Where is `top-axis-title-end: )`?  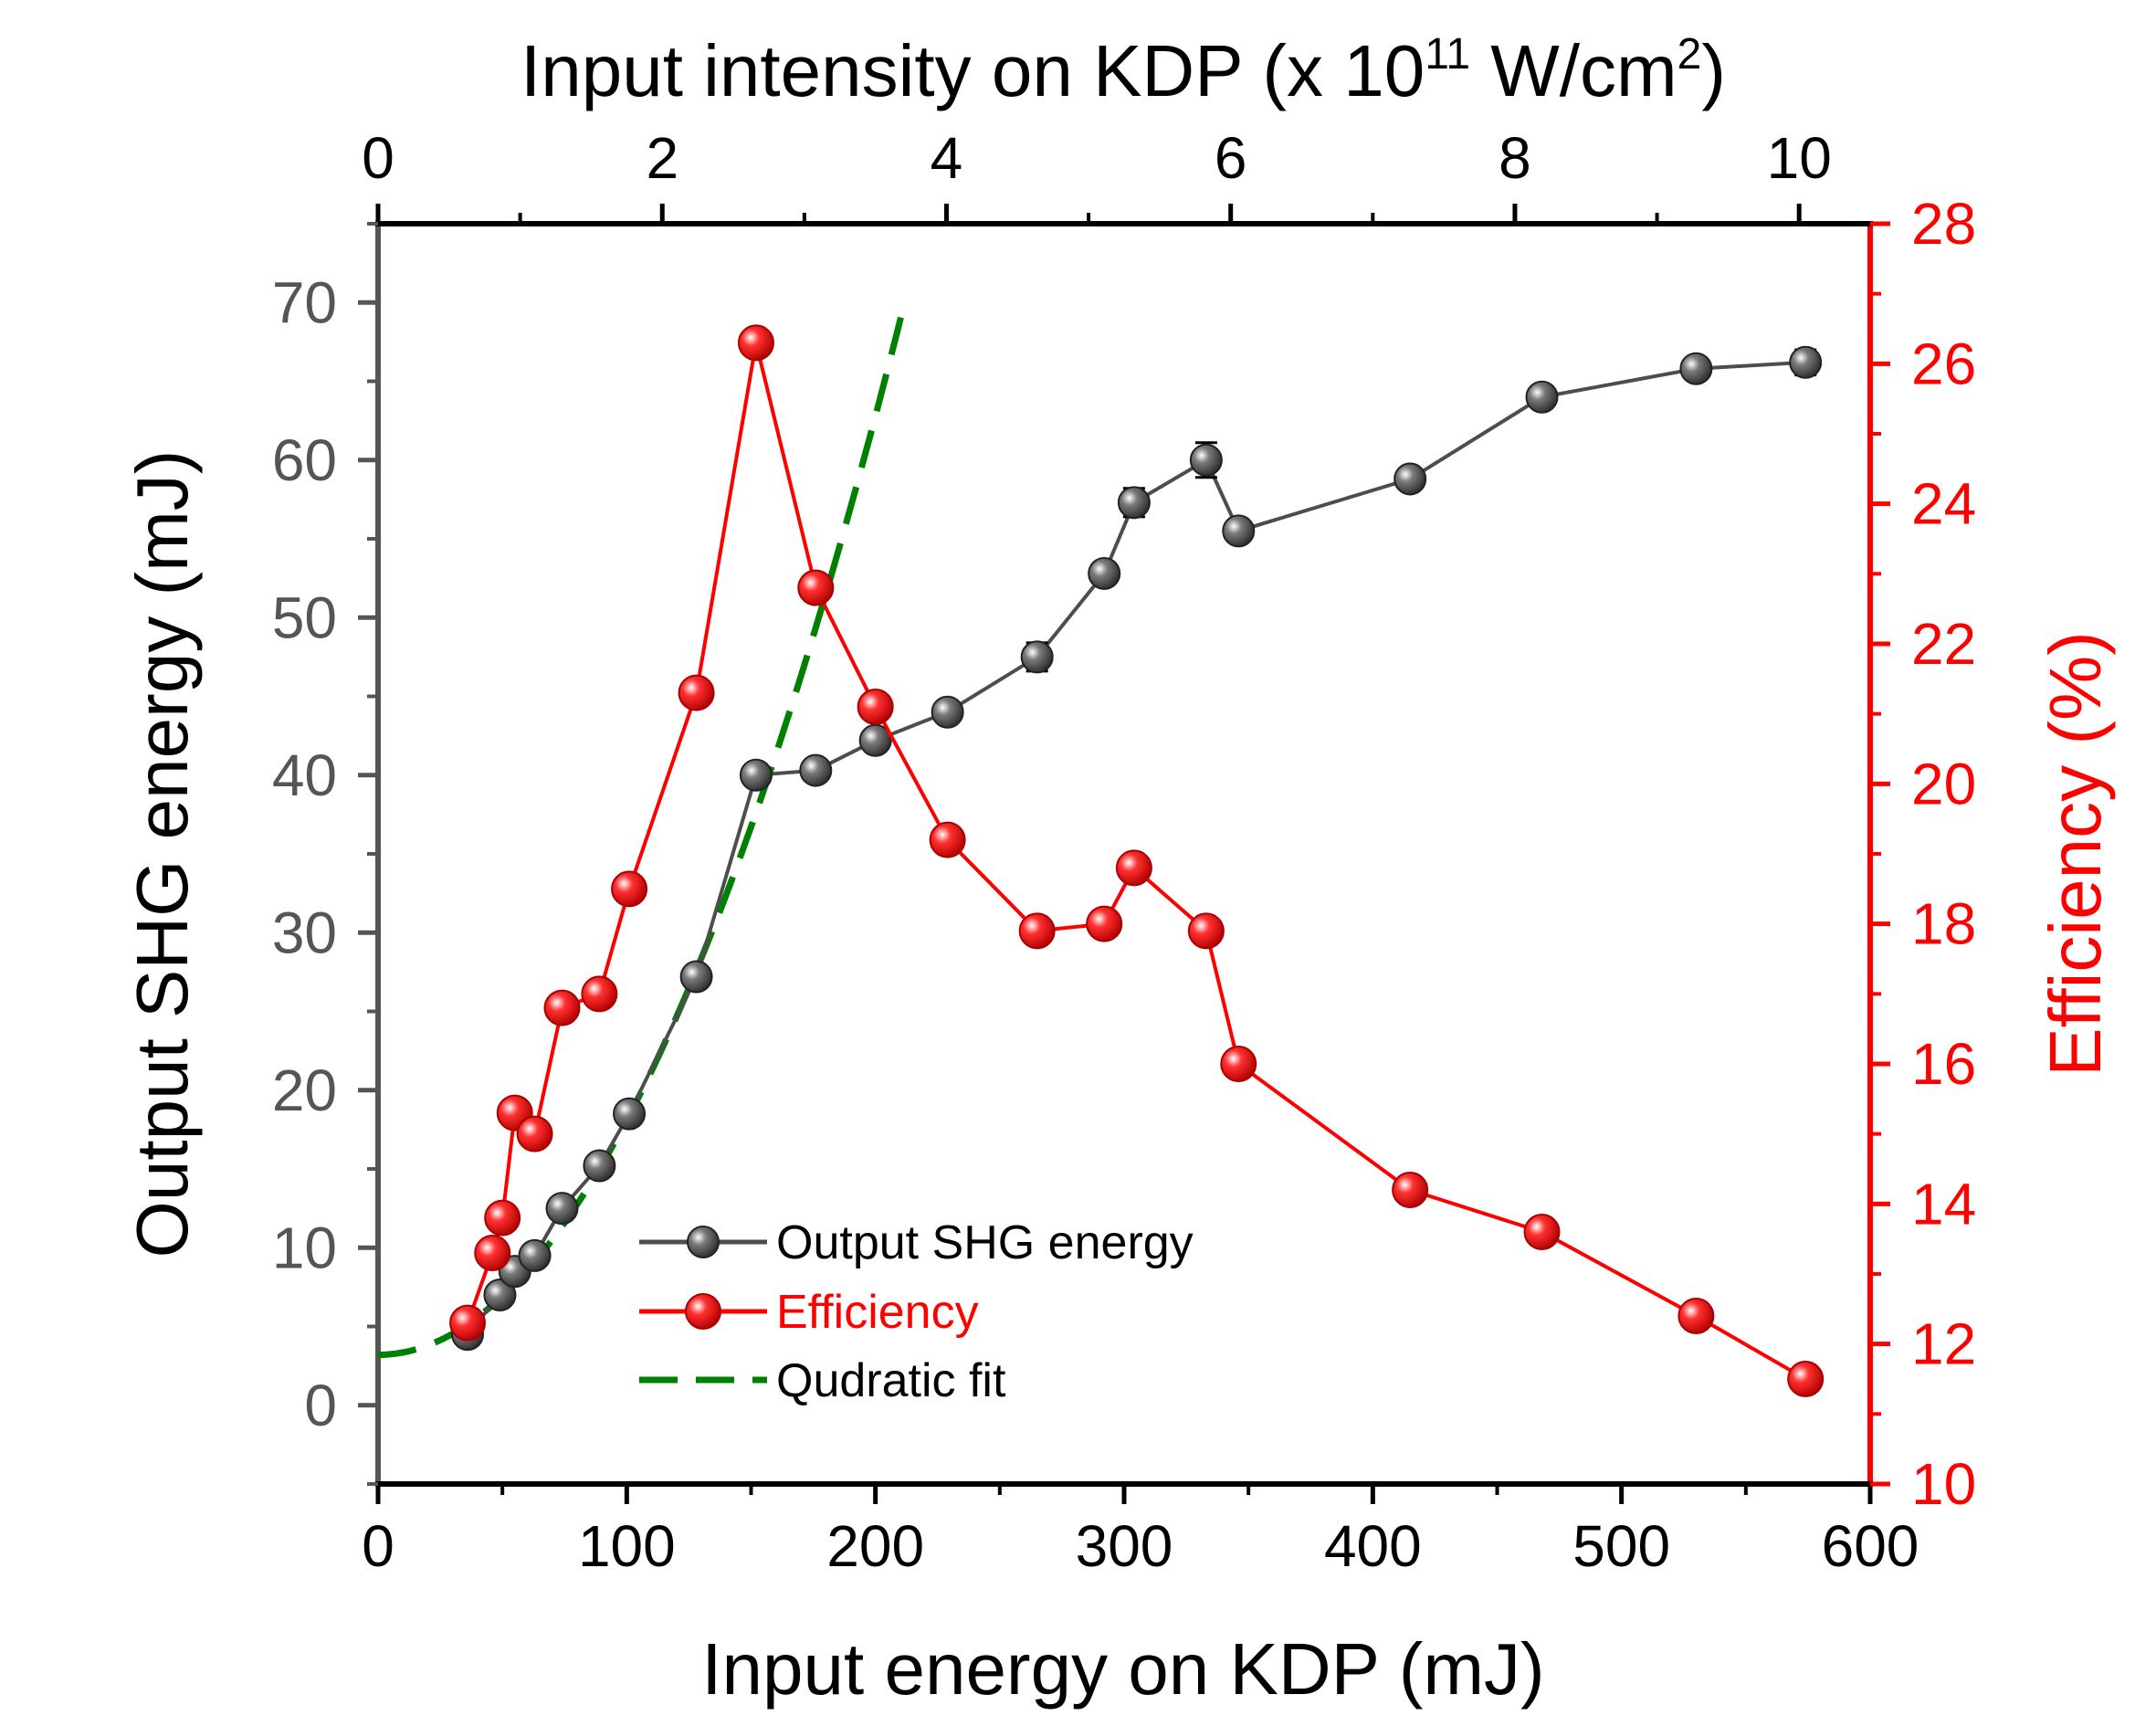
top-axis-title-end: ) is located at coordinates (1713, 71).